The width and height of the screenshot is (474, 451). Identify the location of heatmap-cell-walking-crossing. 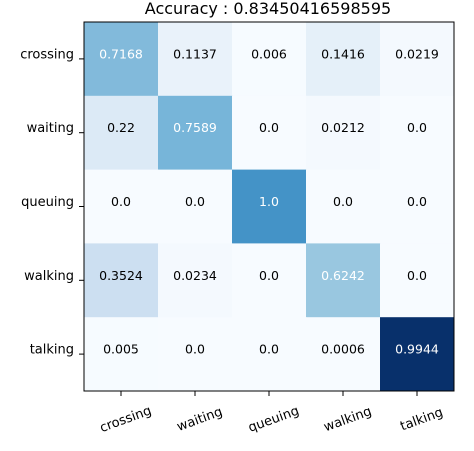
(121, 280).